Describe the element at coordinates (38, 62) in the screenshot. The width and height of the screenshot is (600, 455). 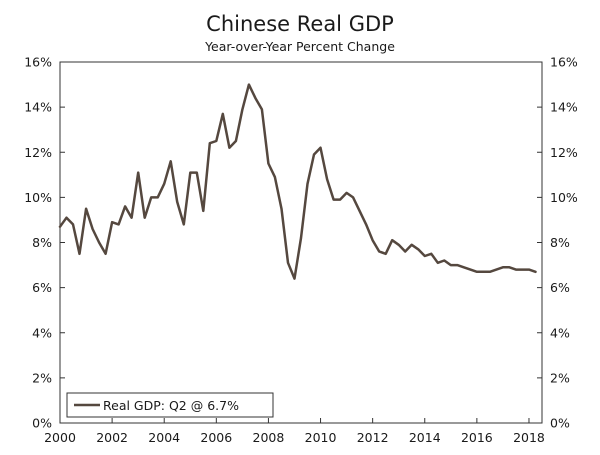
I see `y-tick-label-left: 16%` at that location.